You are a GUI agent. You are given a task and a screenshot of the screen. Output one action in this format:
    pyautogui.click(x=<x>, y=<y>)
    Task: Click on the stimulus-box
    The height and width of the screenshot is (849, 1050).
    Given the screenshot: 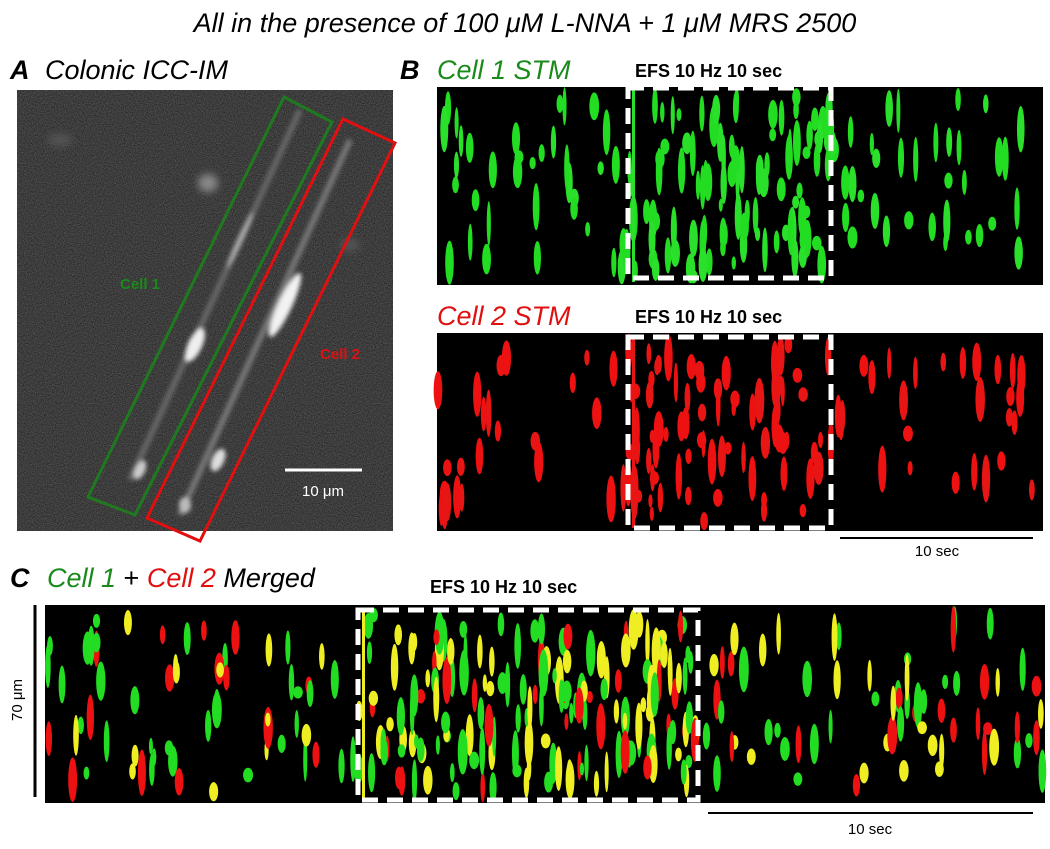 What is the action you would take?
    pyautogui.click(x=729, y=432)
    